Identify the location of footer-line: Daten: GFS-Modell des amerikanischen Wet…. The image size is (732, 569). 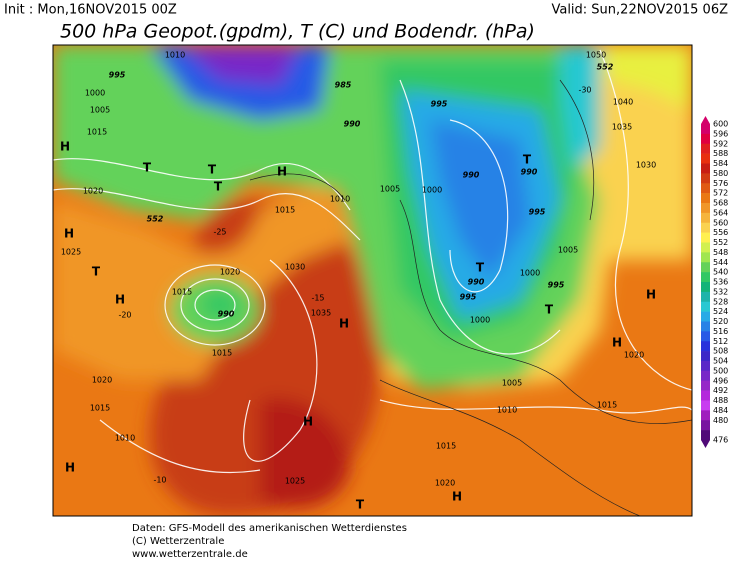
(269, 528).